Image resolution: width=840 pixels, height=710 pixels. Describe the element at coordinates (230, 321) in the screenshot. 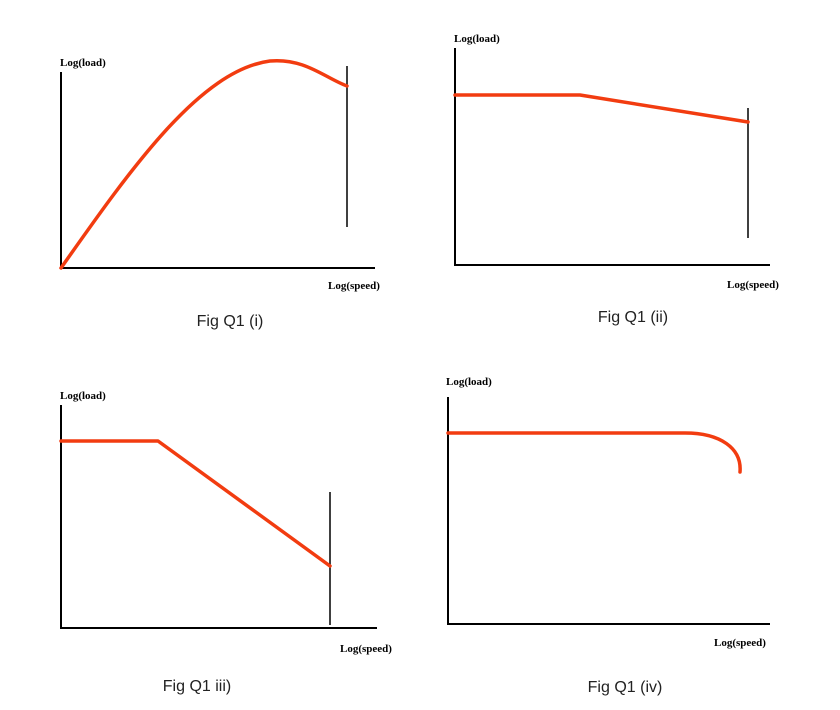

I see `caption: Fig Q1 (i)` at that location.